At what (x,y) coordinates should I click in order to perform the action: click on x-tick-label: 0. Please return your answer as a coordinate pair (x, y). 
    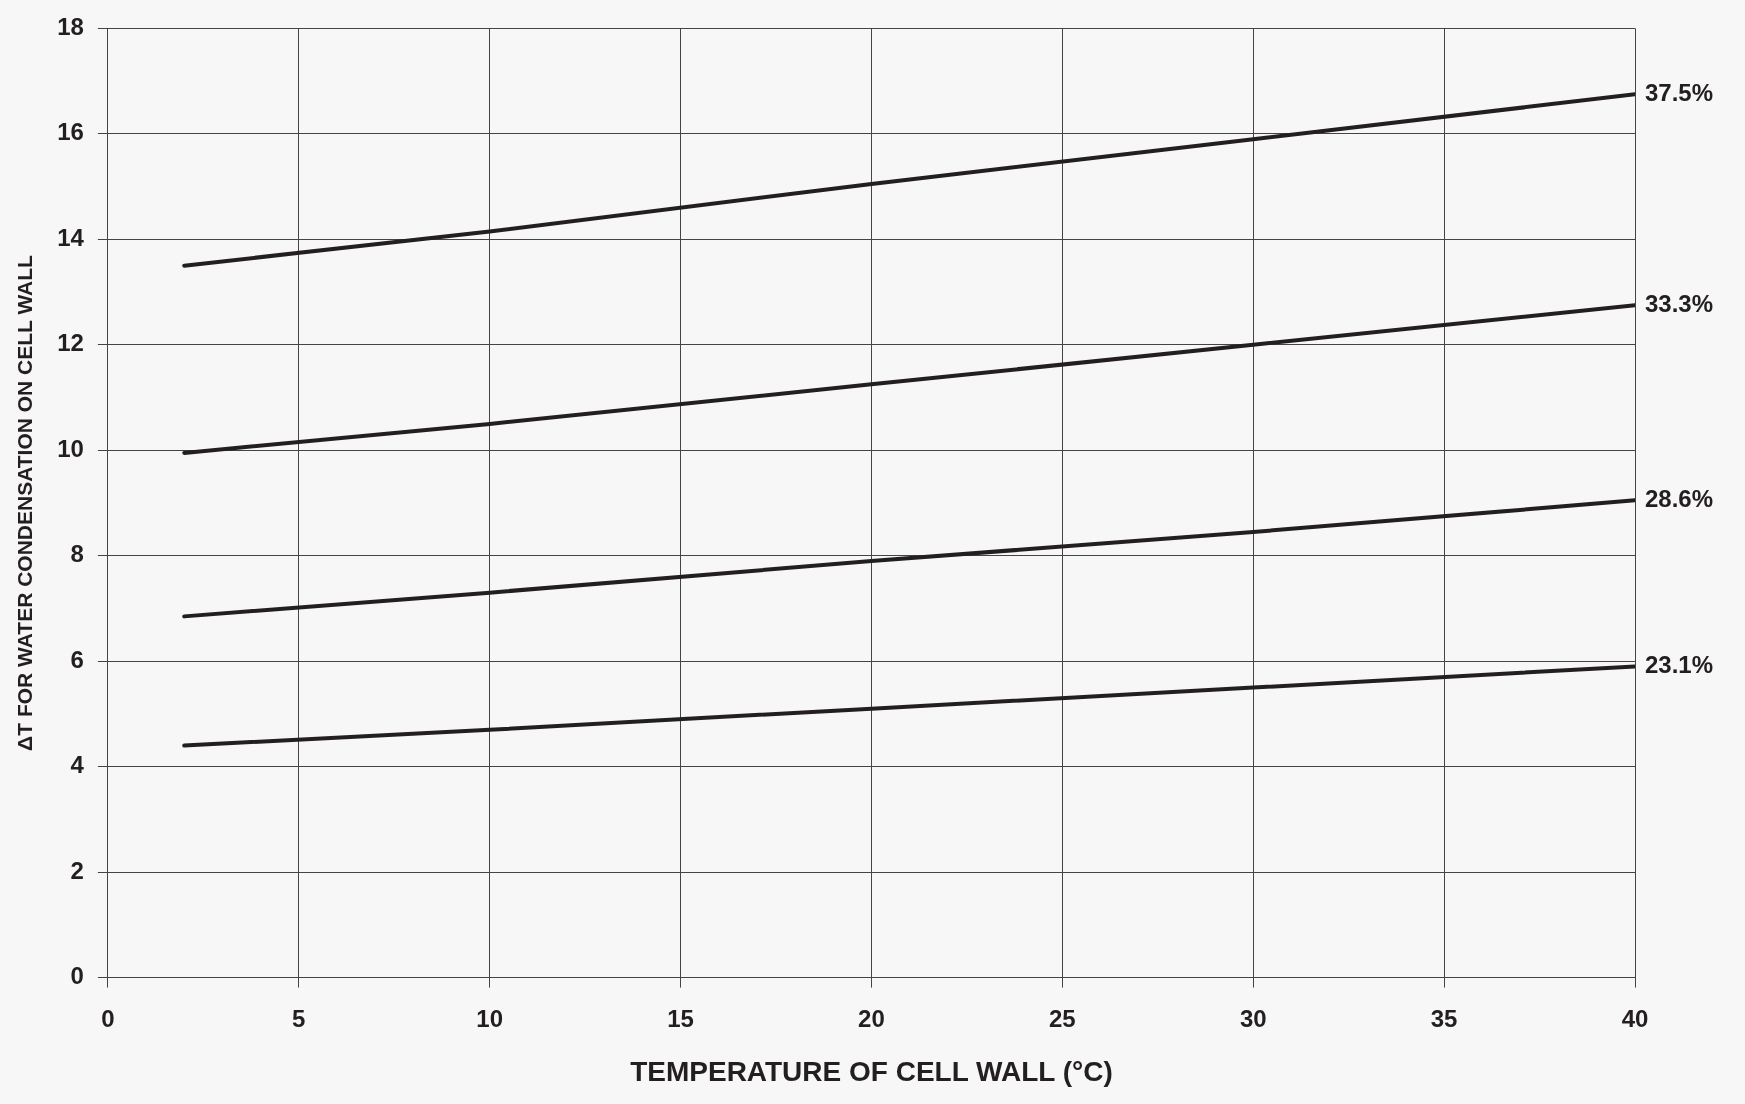
    Looking at the image, I should click on (108, 1018).